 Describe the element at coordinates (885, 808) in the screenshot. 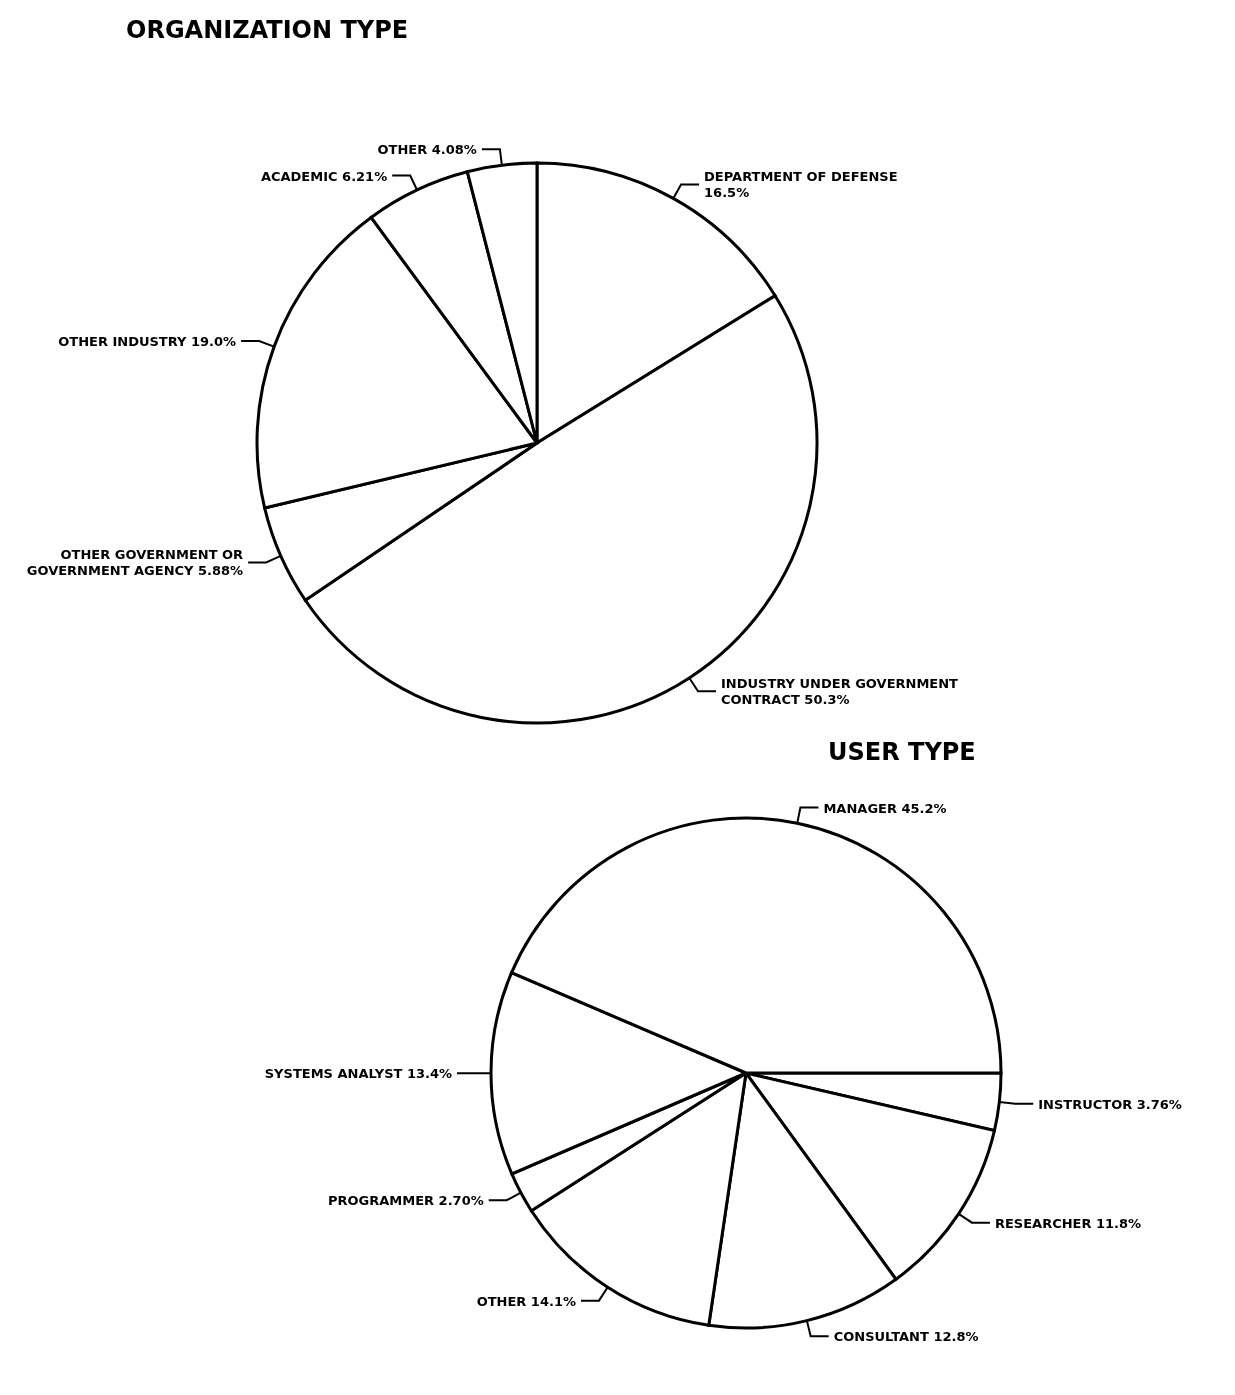

I see `slice-label: MANAGER 45.2%` at that location.